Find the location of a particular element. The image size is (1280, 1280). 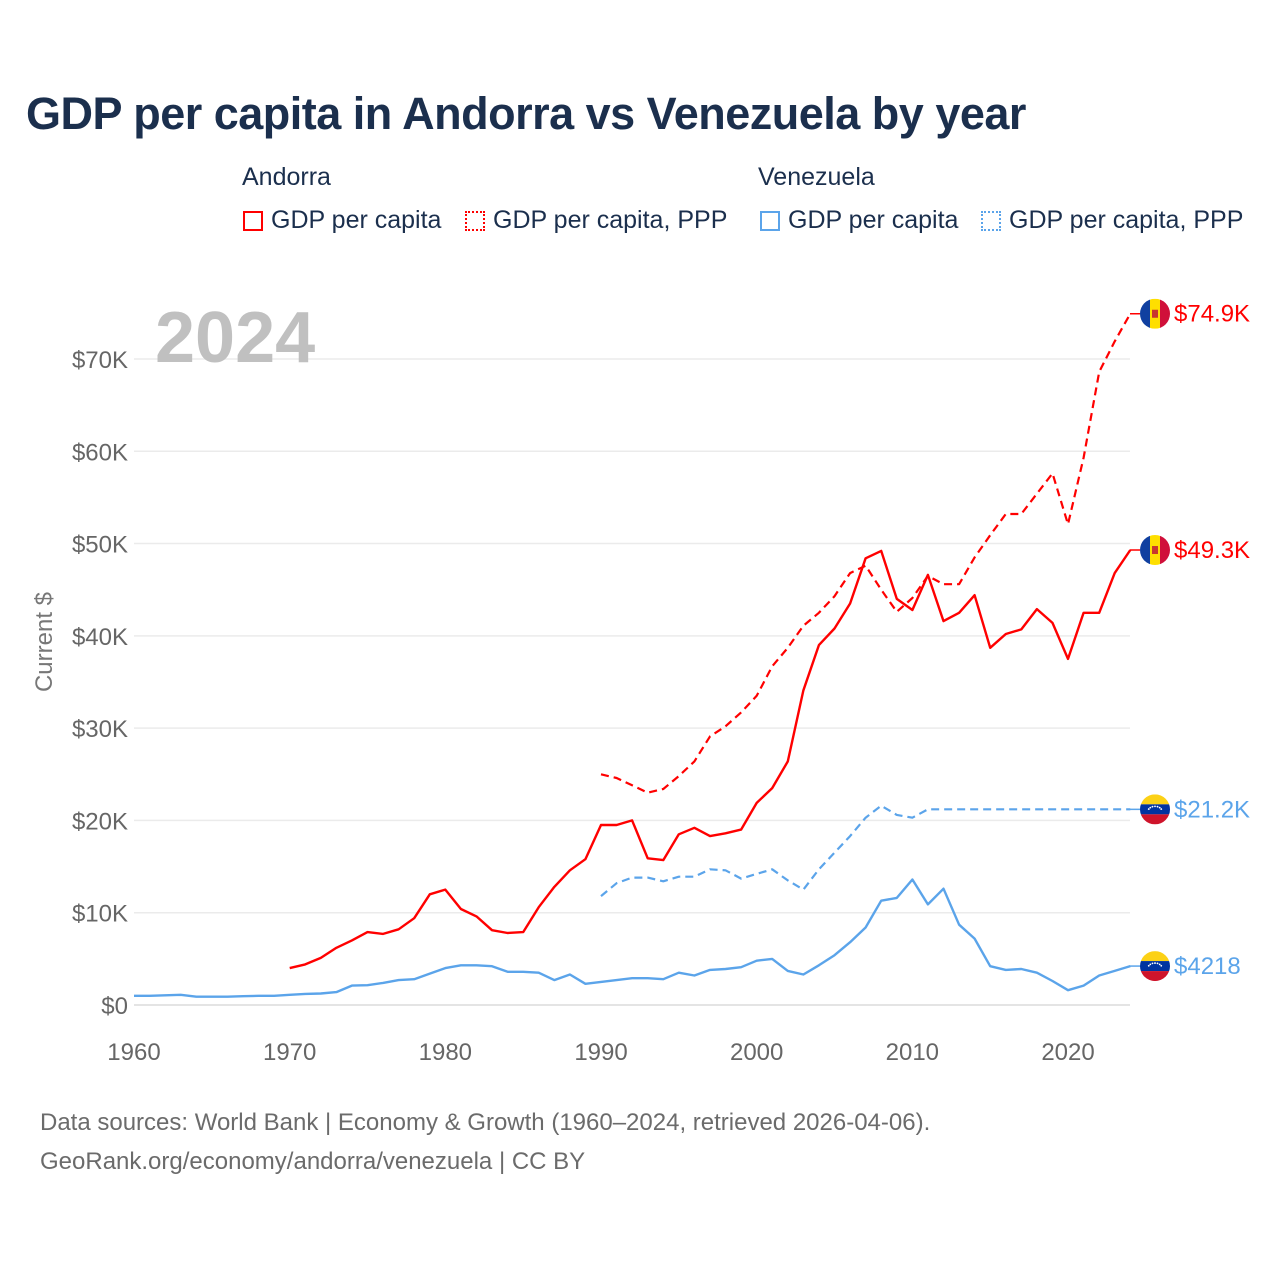

x-tick-label: 2000 is located at coordinates (756, 1052).